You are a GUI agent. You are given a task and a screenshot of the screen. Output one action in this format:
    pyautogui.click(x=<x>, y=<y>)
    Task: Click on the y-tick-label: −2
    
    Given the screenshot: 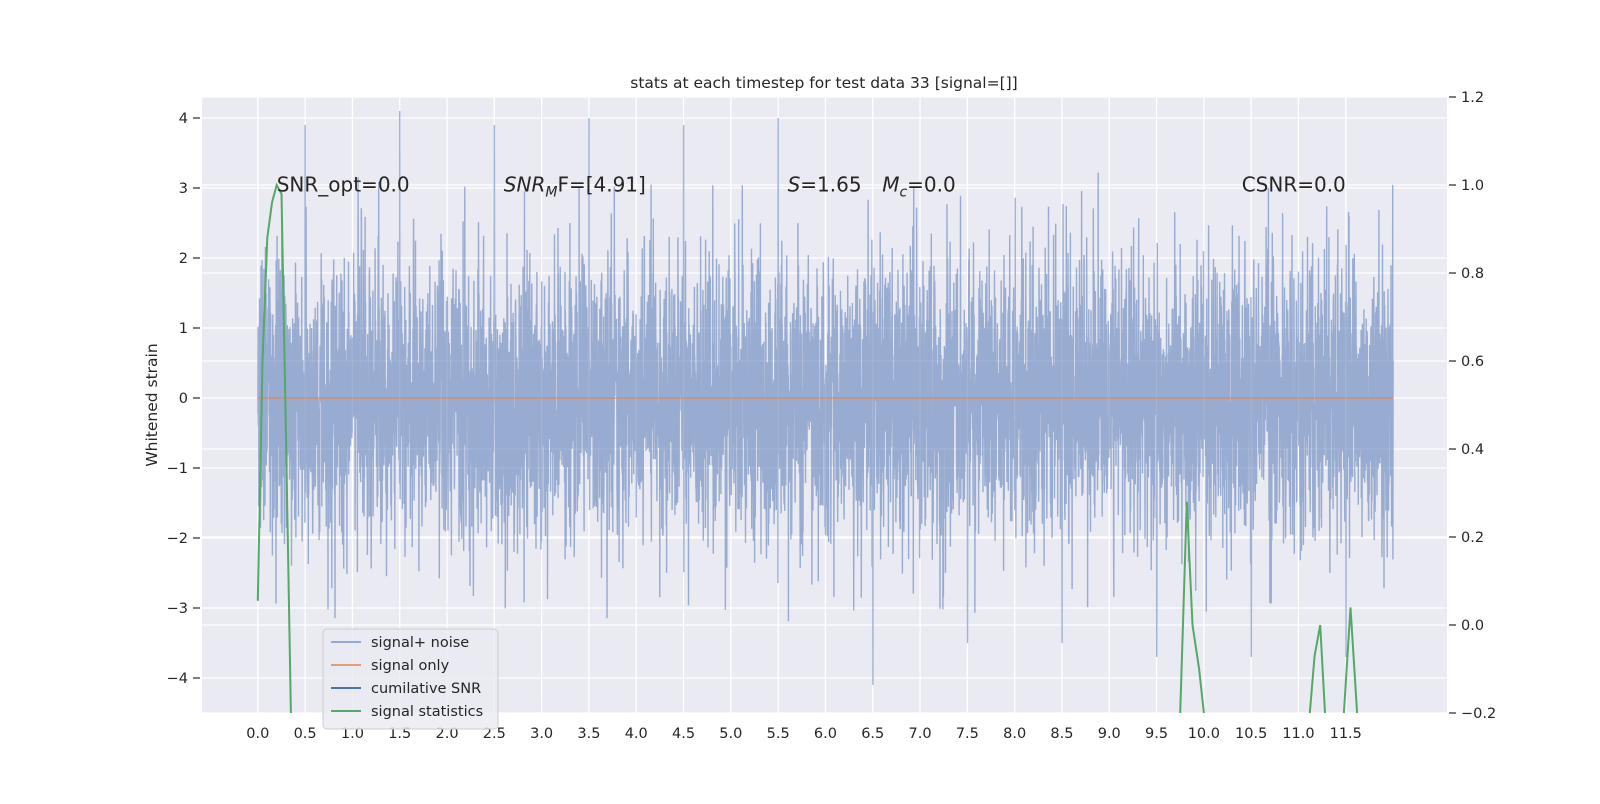 What is the action you would take?
    pyautogui.click(x=177, y=539)
    